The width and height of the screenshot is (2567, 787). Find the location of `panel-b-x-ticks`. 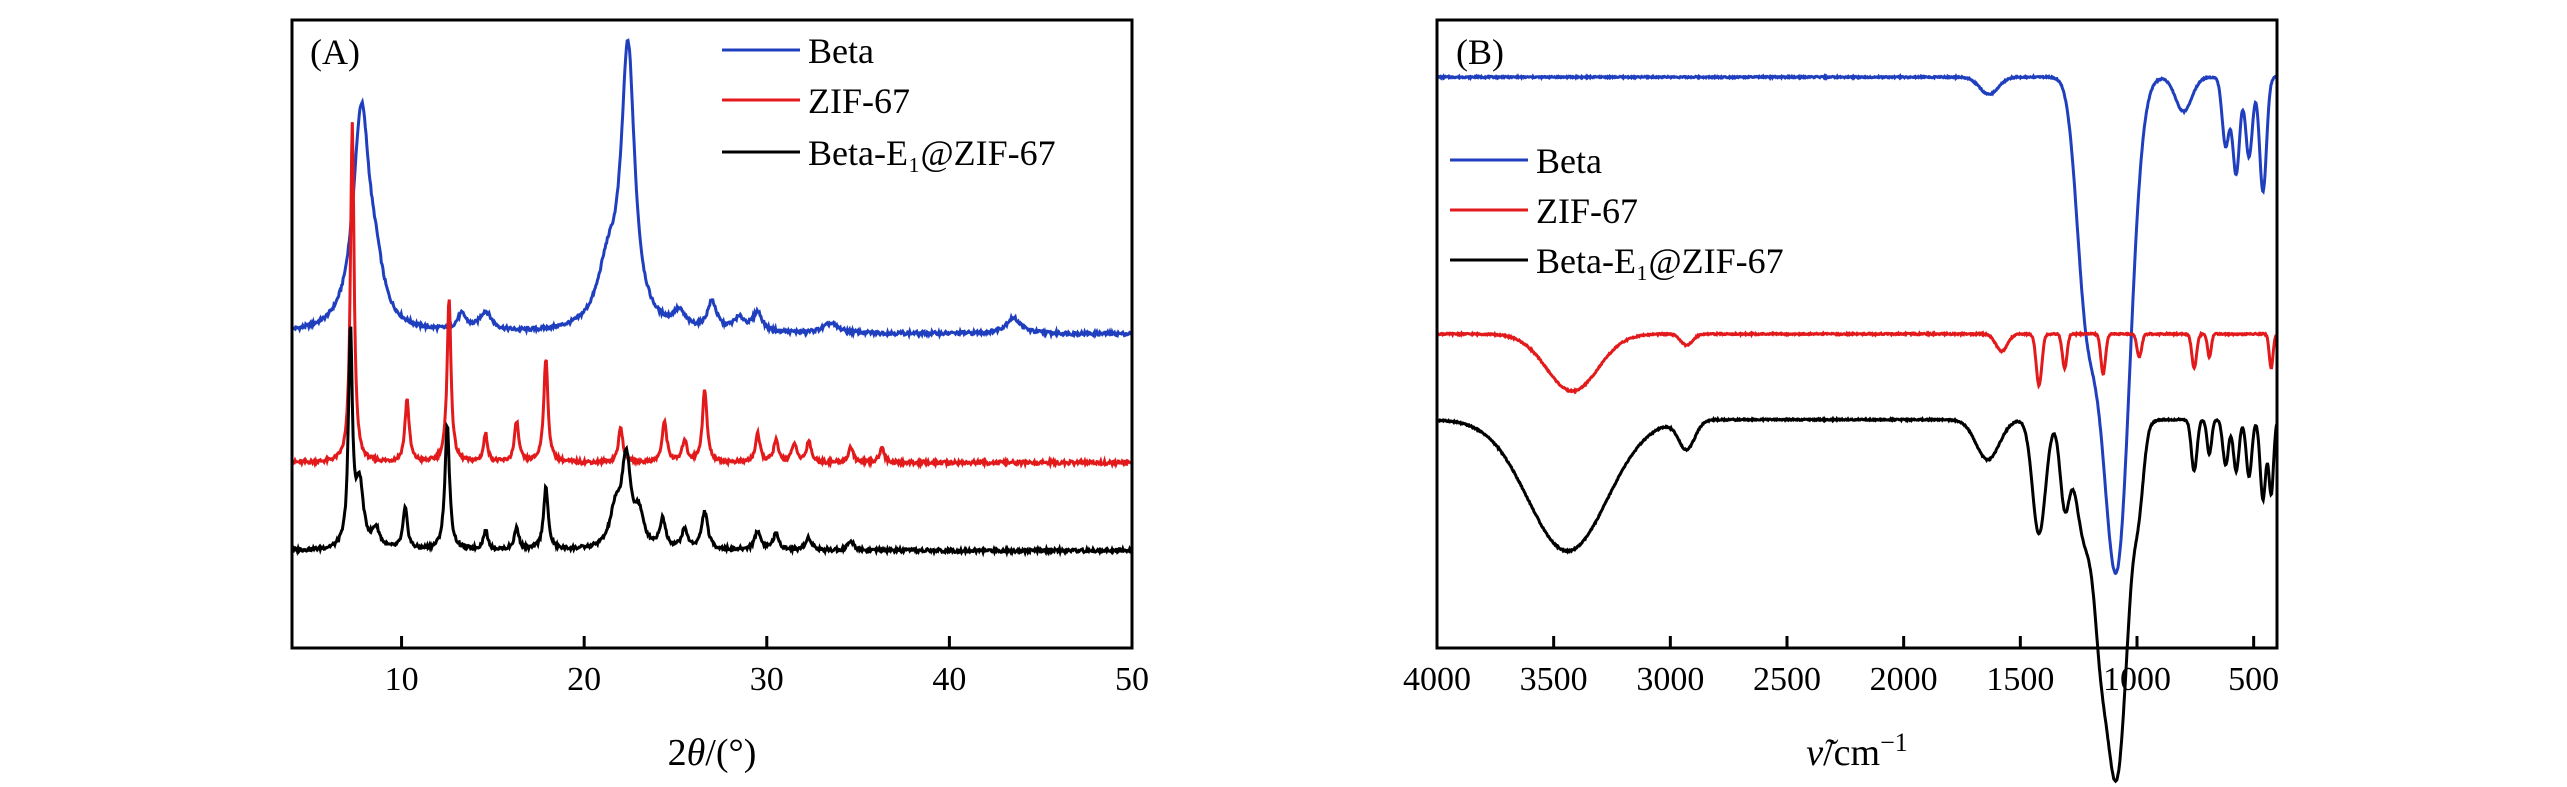

panel-b-x-ticks is located at coordinates (1845, 642).